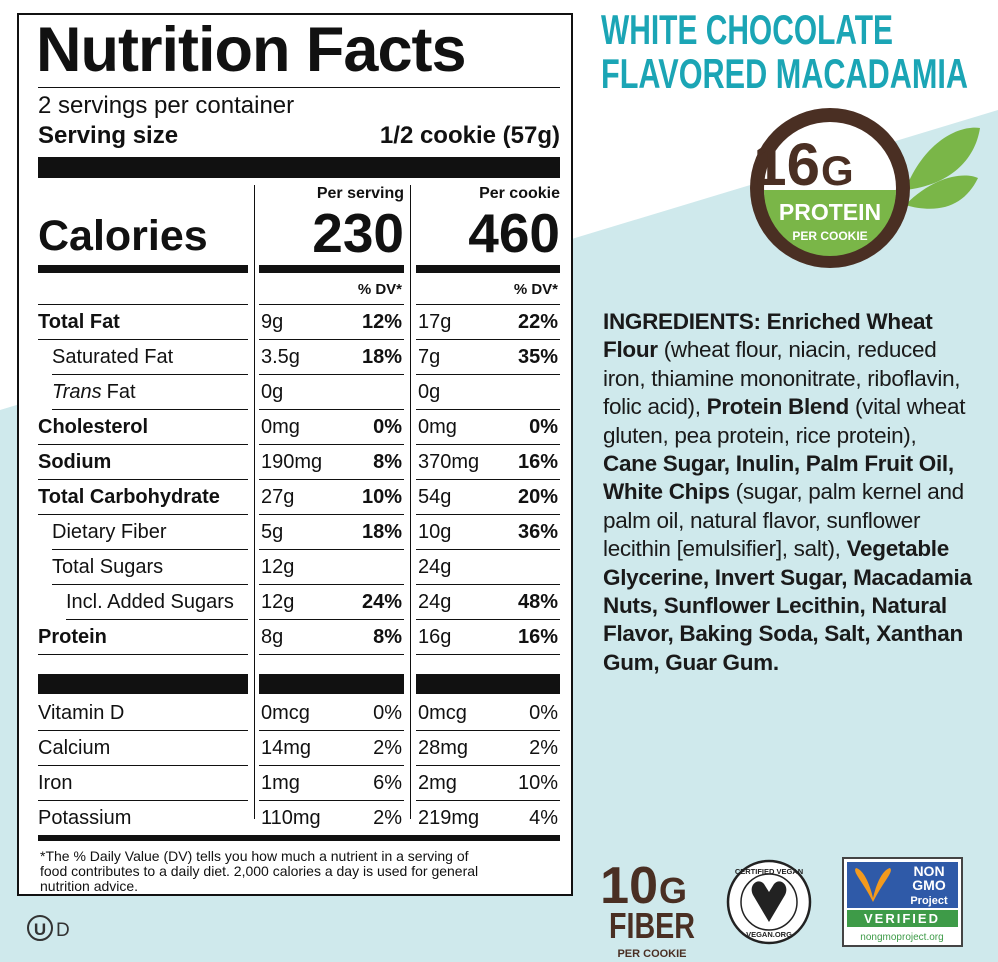 The image size is (998, 962). I want to click on amount: 110mg, so click(291, 818).